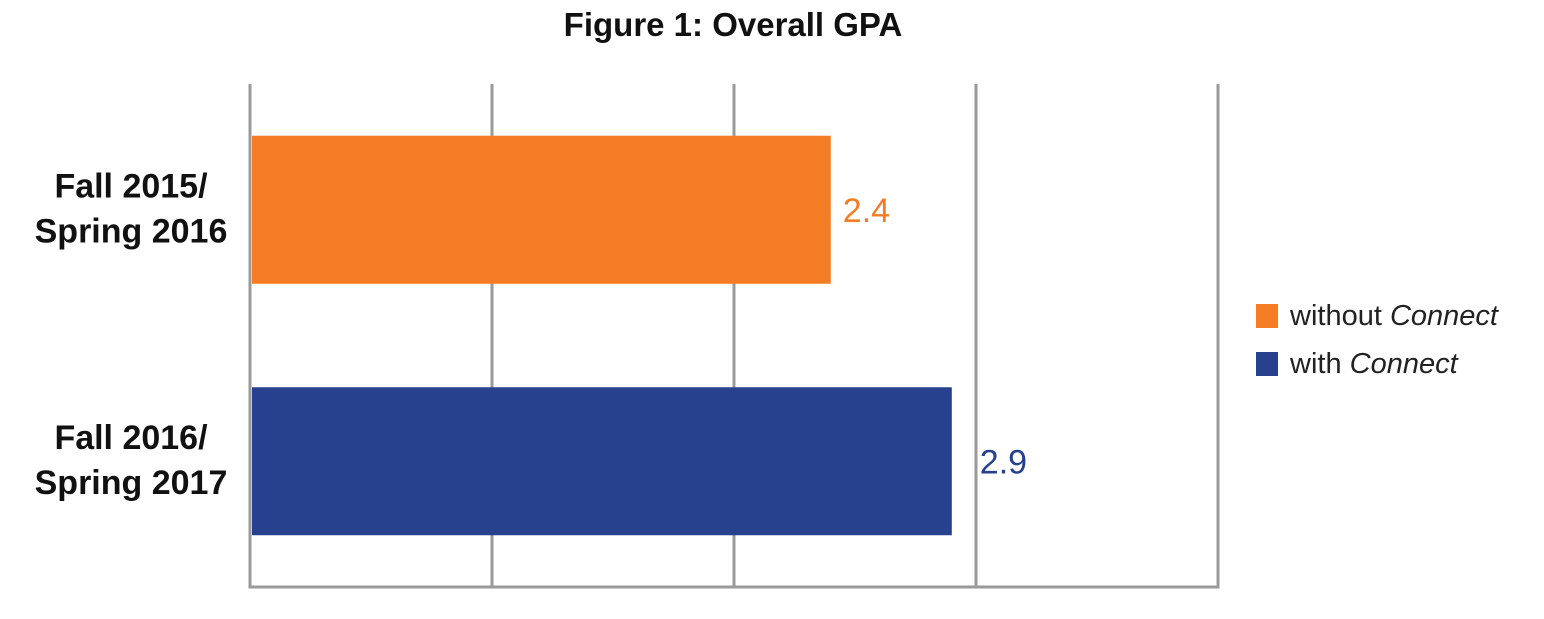 This screenshot has height=619, width=1544. Describe the element at coordinates (131, 231) in the screenshot. I see `category-label-1-line-2: Spring 2016` at that location.